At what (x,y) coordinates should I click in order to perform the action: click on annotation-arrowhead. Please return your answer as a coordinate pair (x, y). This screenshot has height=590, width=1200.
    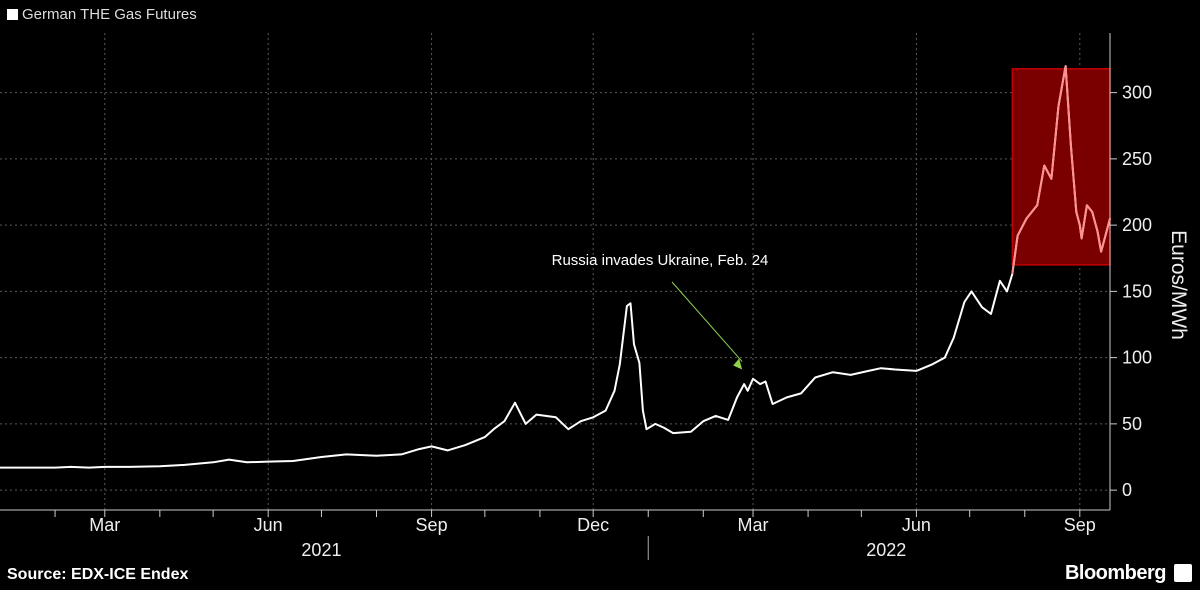
    Looking at the image, I should click on (738, 364).